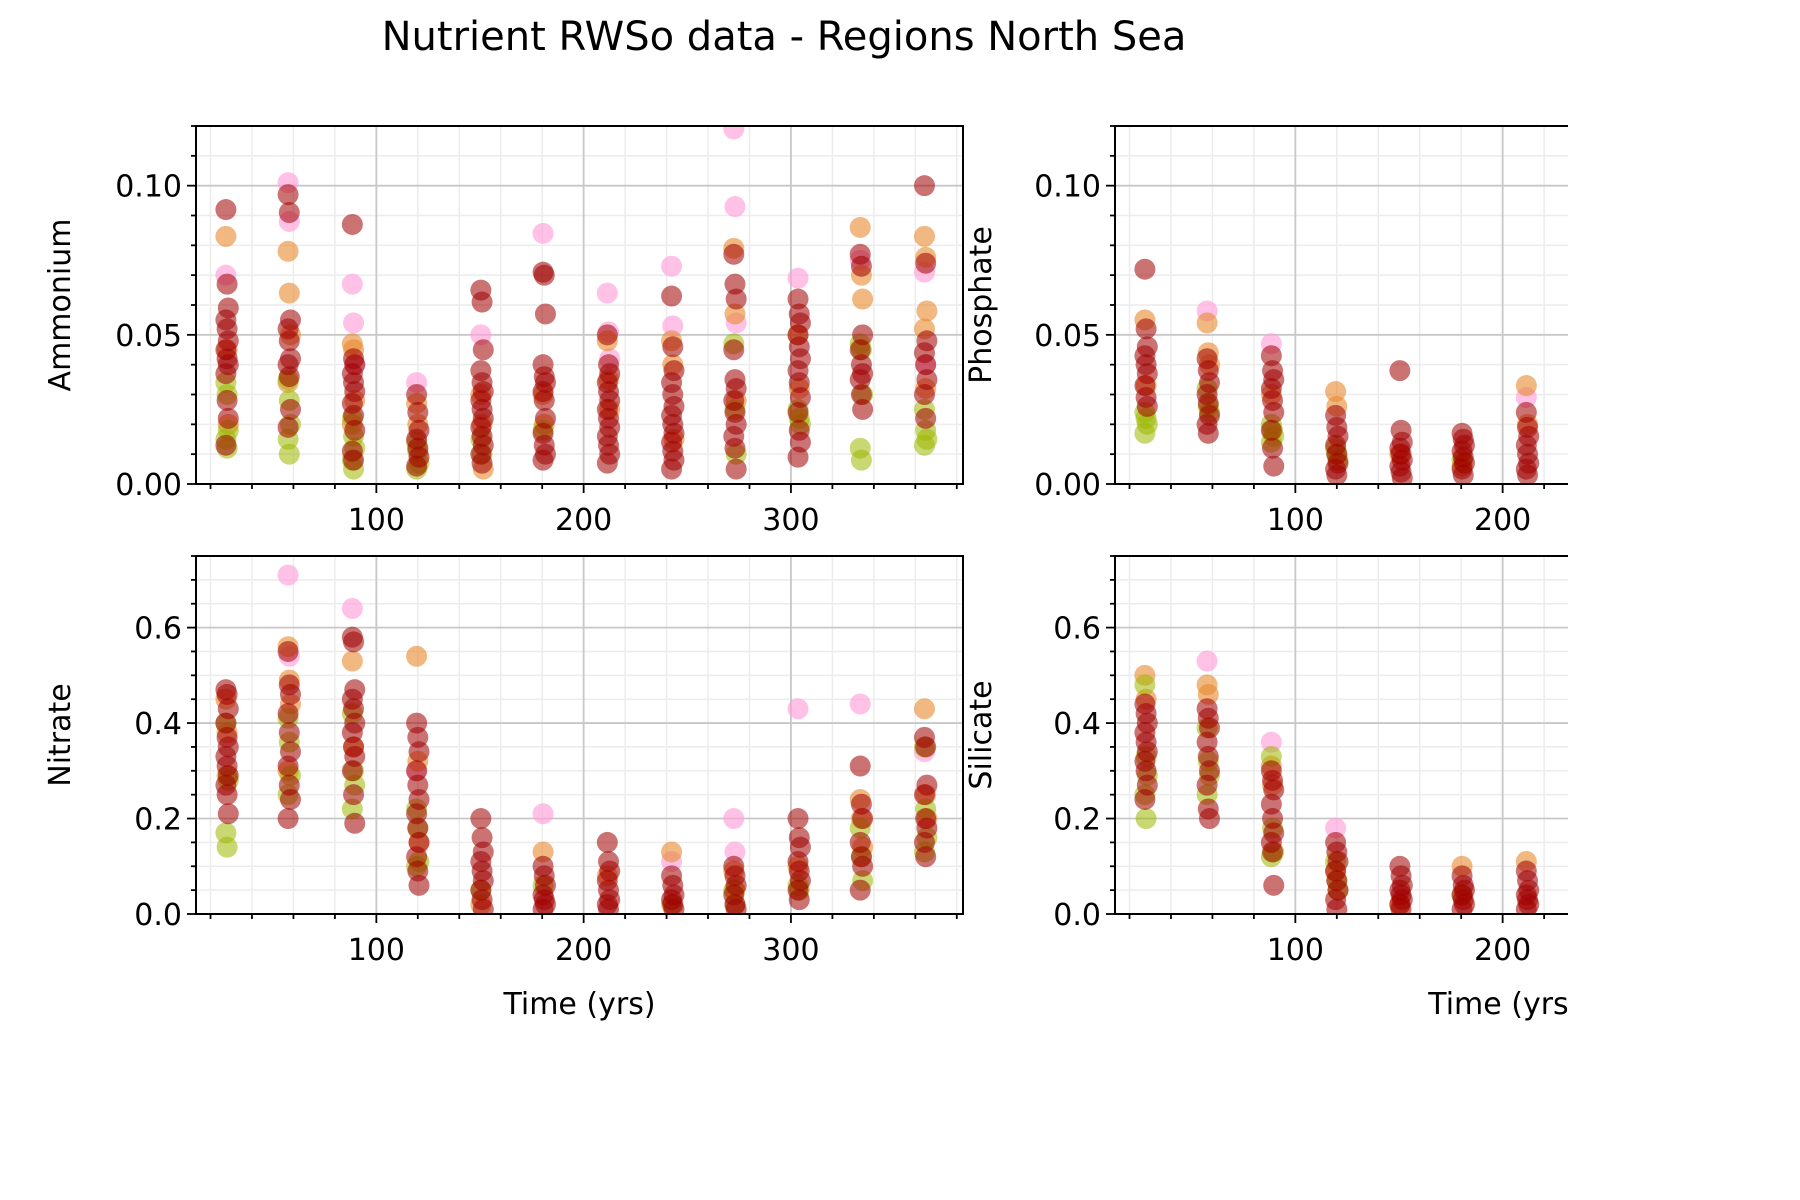  Describe the element at coordinates (578, 1004) in the screenshot. I see `x-axis-label: Time (yrs)` at that location.